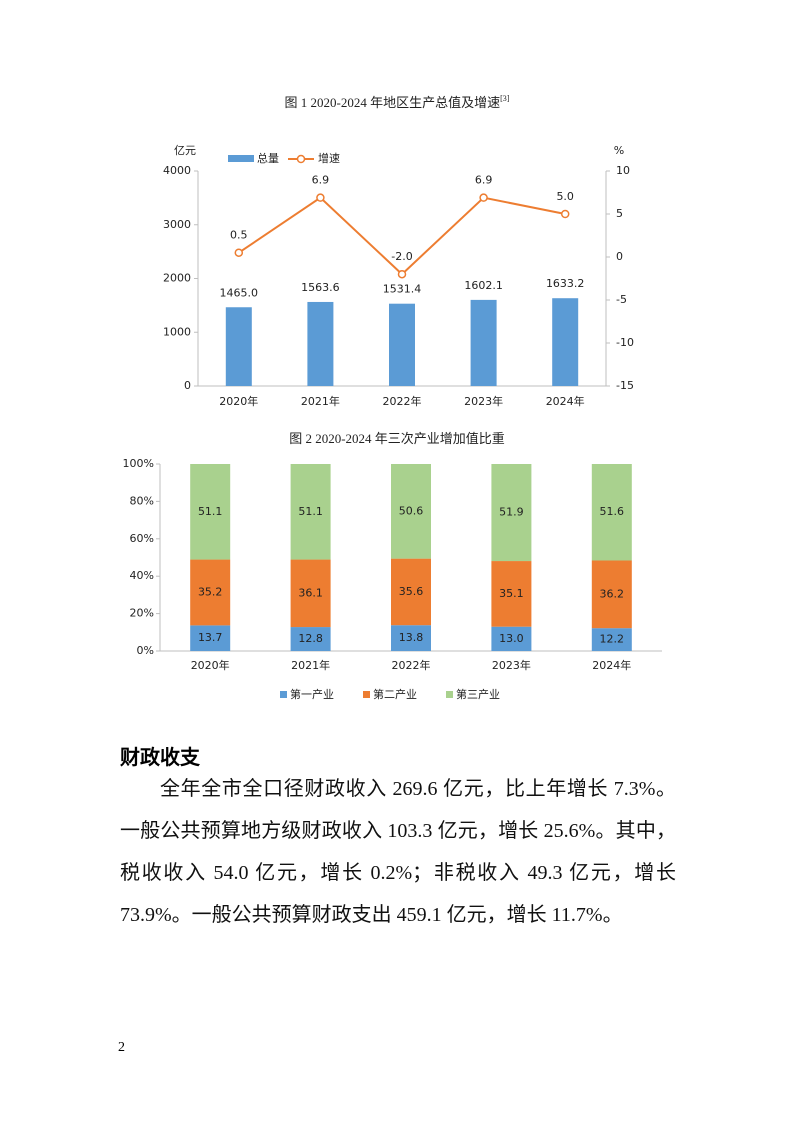  Describe the element at coordinates (625, 342) in the screenshot. I see `y2-tick-label: -10` at that location.